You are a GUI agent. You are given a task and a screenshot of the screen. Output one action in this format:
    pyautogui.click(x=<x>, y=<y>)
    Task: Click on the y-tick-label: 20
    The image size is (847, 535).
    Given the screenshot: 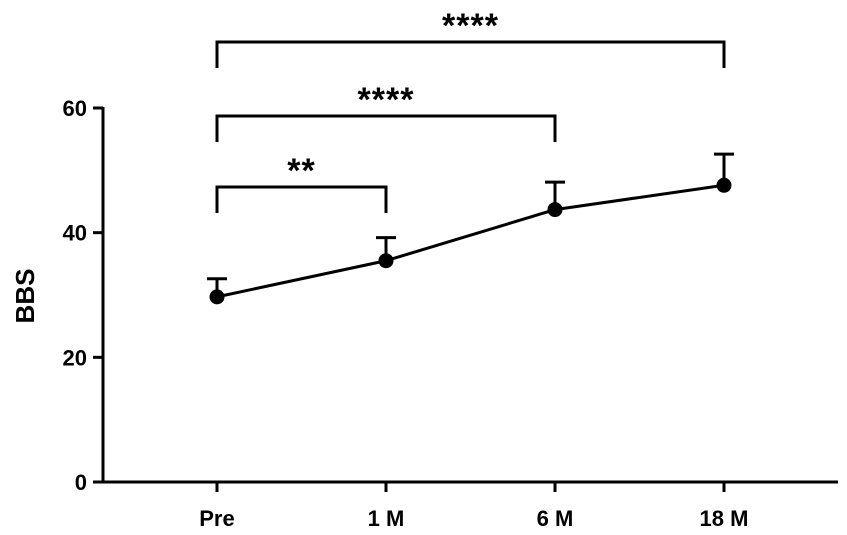 What is the action you would take?
    pyautogui.click(x=75, y=357)
    